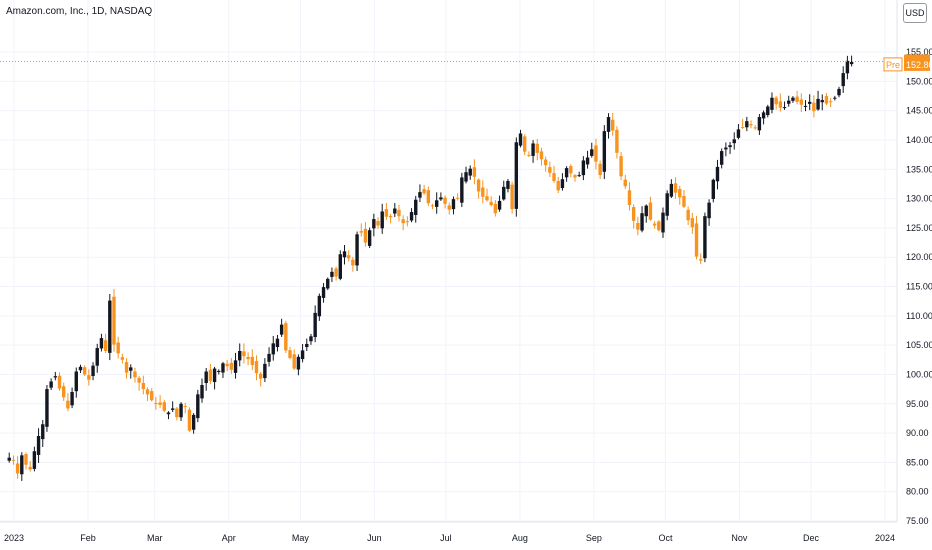  Describe the element at coordinates (919, 169) in the screenshot. I see `y-tick-label: 135.00` at that location.